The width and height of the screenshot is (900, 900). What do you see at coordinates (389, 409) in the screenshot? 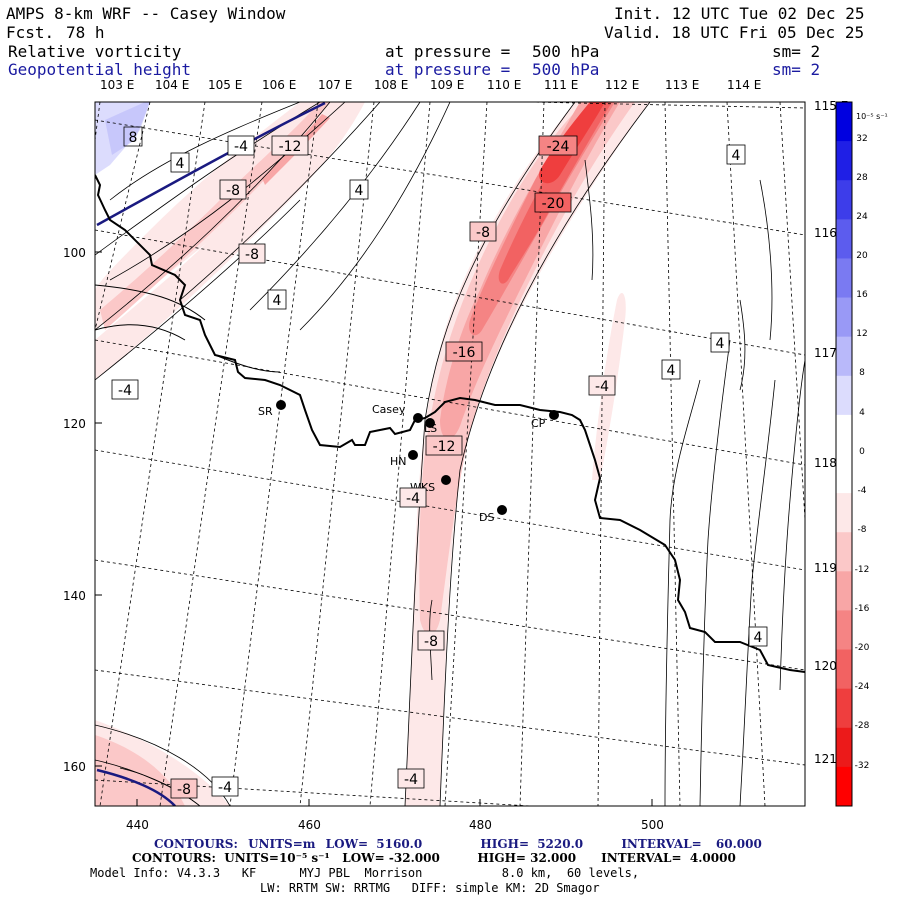
I see `station-label: Casey` at bounding box center [389, 409].